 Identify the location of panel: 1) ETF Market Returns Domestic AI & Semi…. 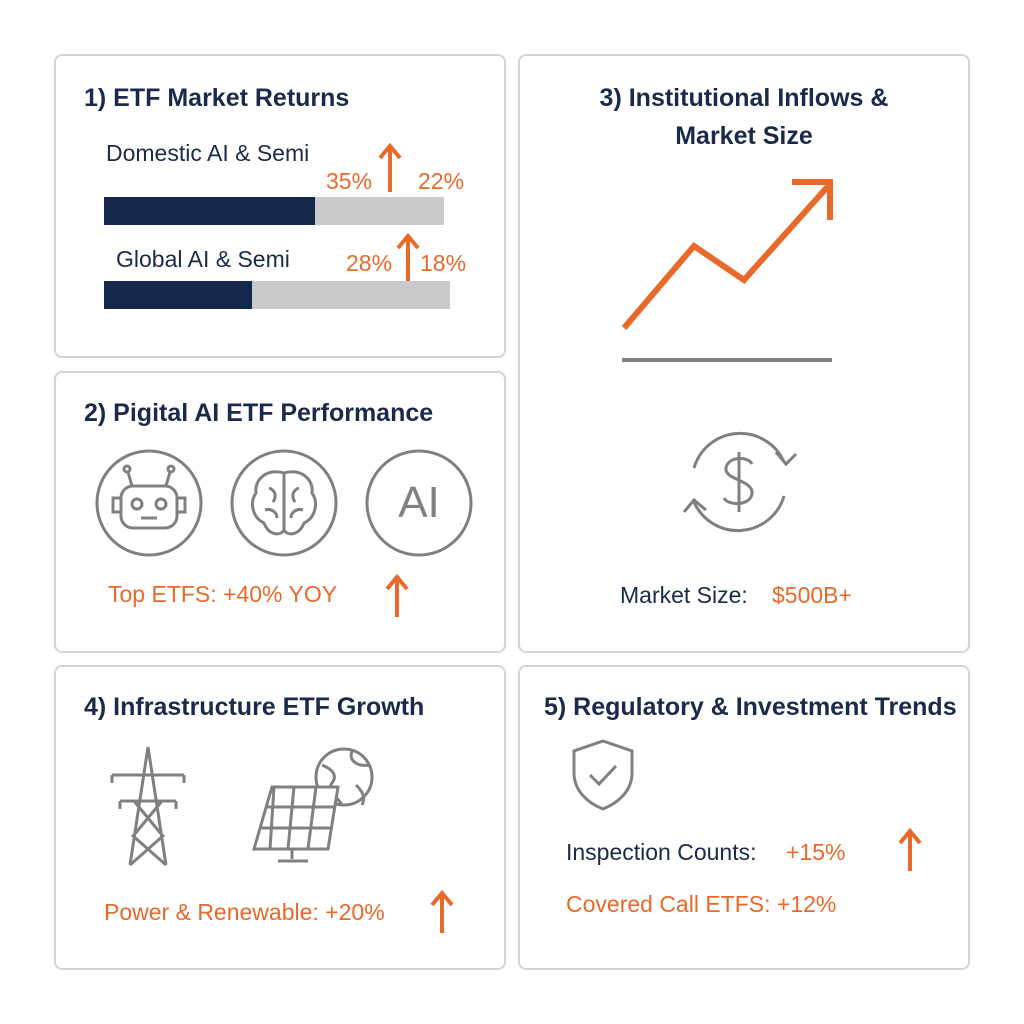
(280, 206).